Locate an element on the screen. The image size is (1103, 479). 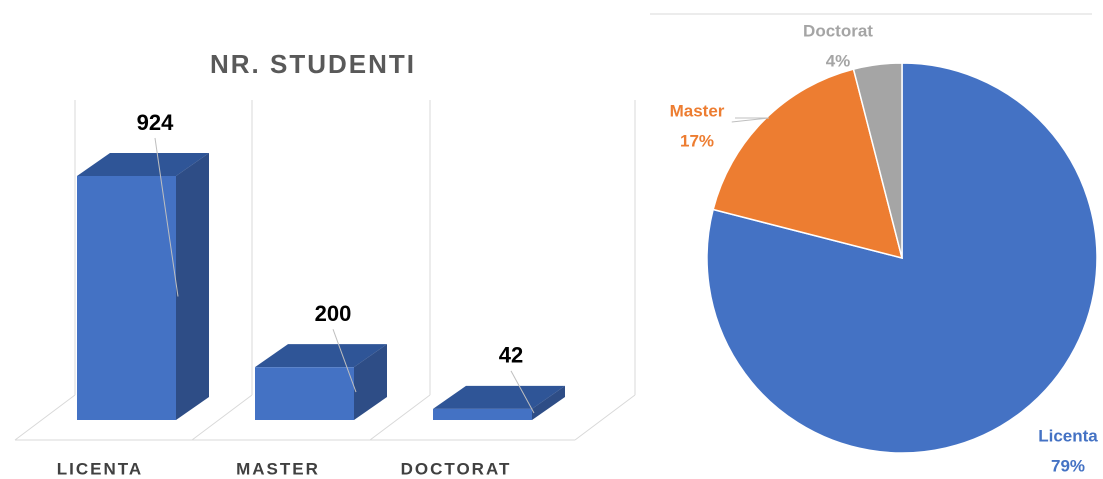
x-tick-label: LICENTA is located at coordinates (100, 468).